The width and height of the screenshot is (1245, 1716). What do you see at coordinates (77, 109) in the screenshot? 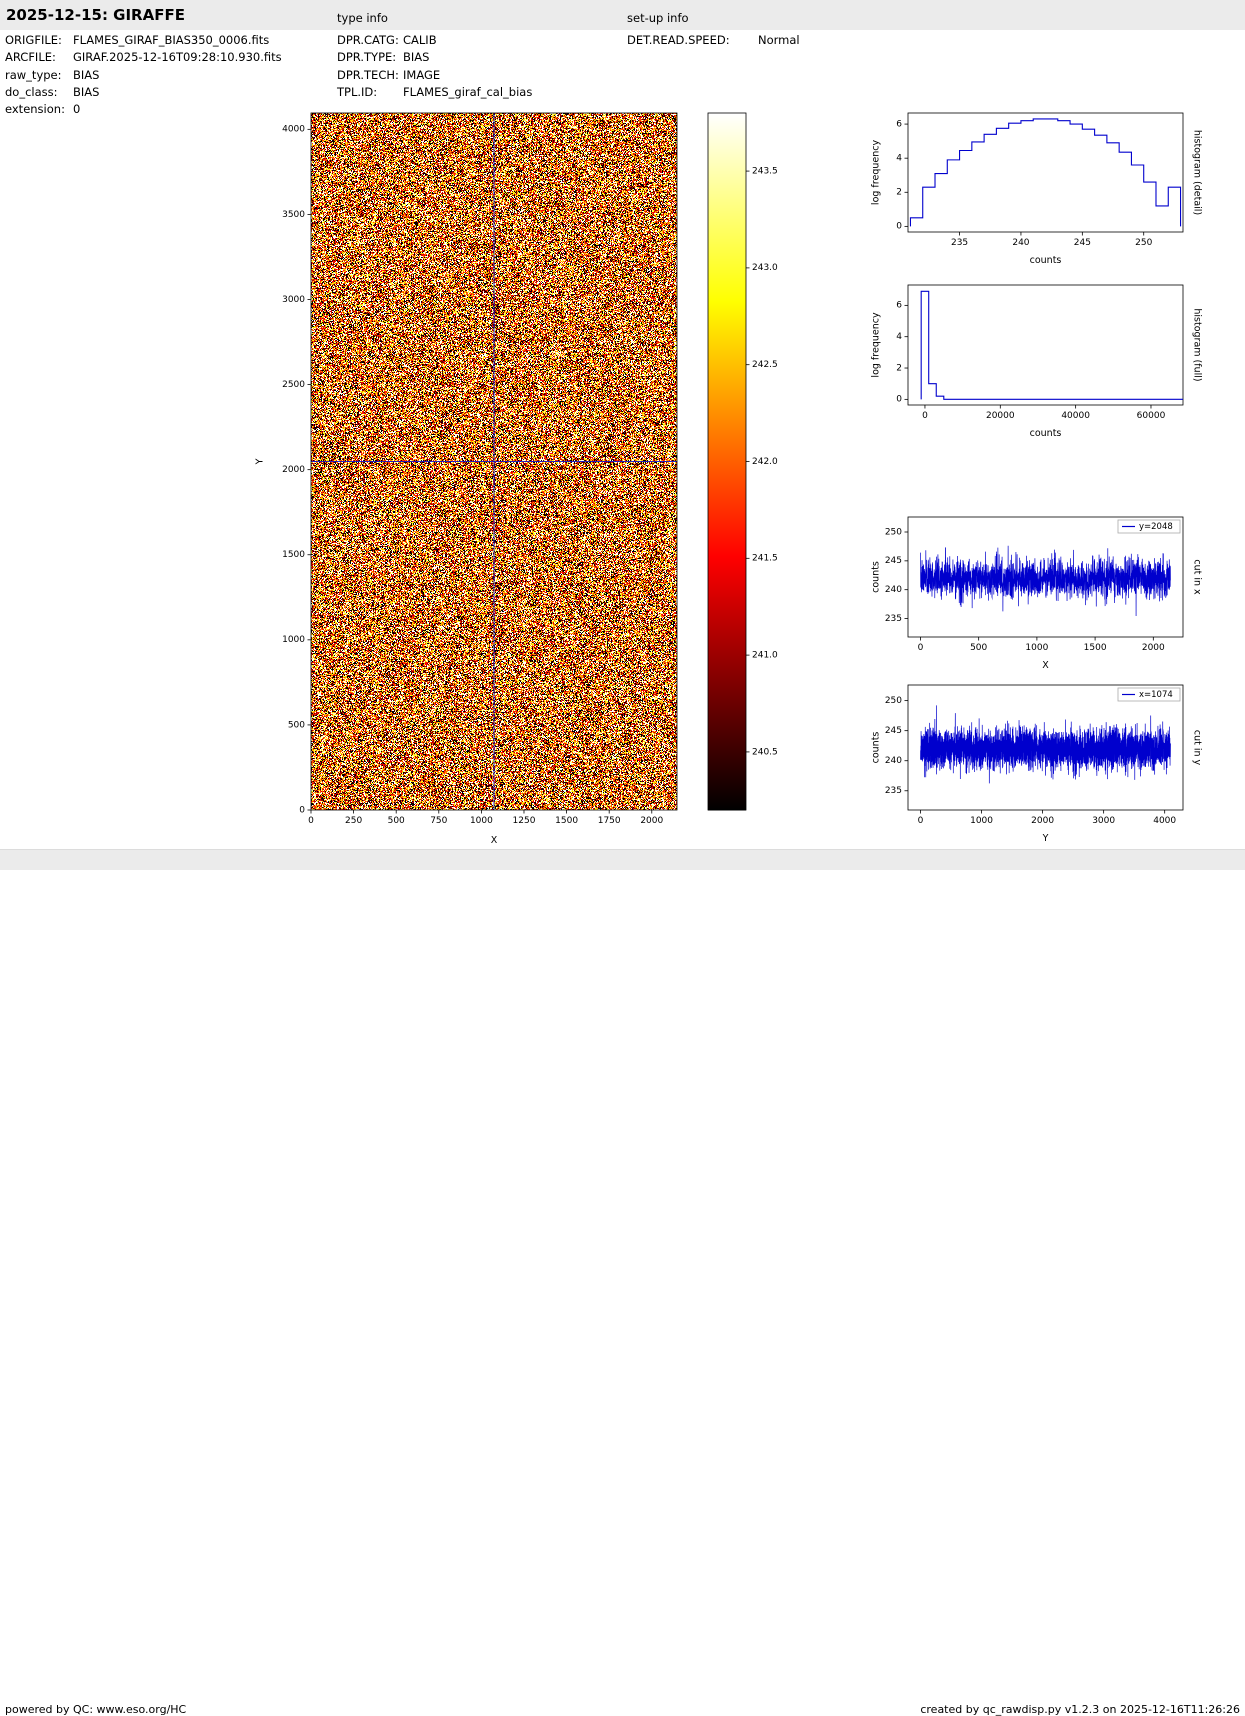
I see `field-value: 0` at bounding box center [77, 109].